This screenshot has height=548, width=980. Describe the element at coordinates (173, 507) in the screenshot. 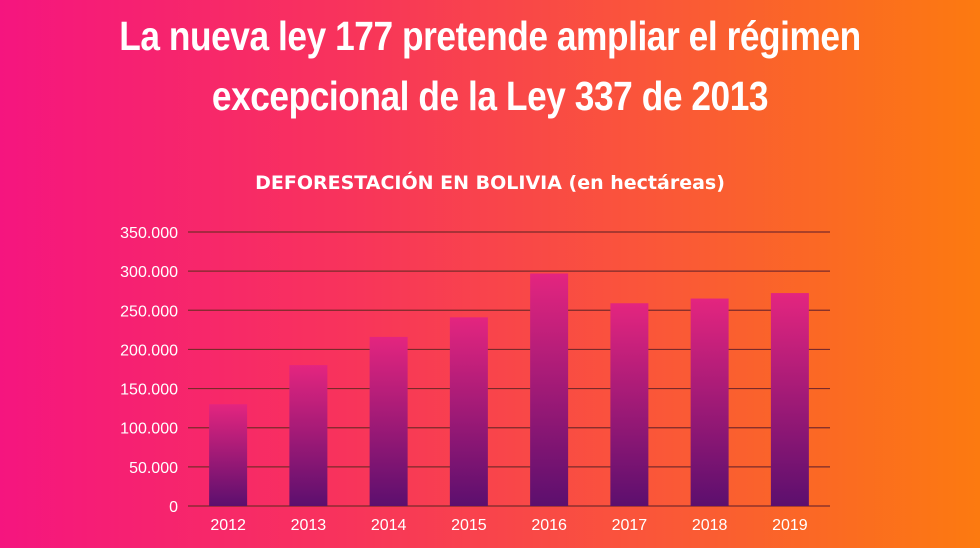

I see `y-tick-label: 0` at that location.